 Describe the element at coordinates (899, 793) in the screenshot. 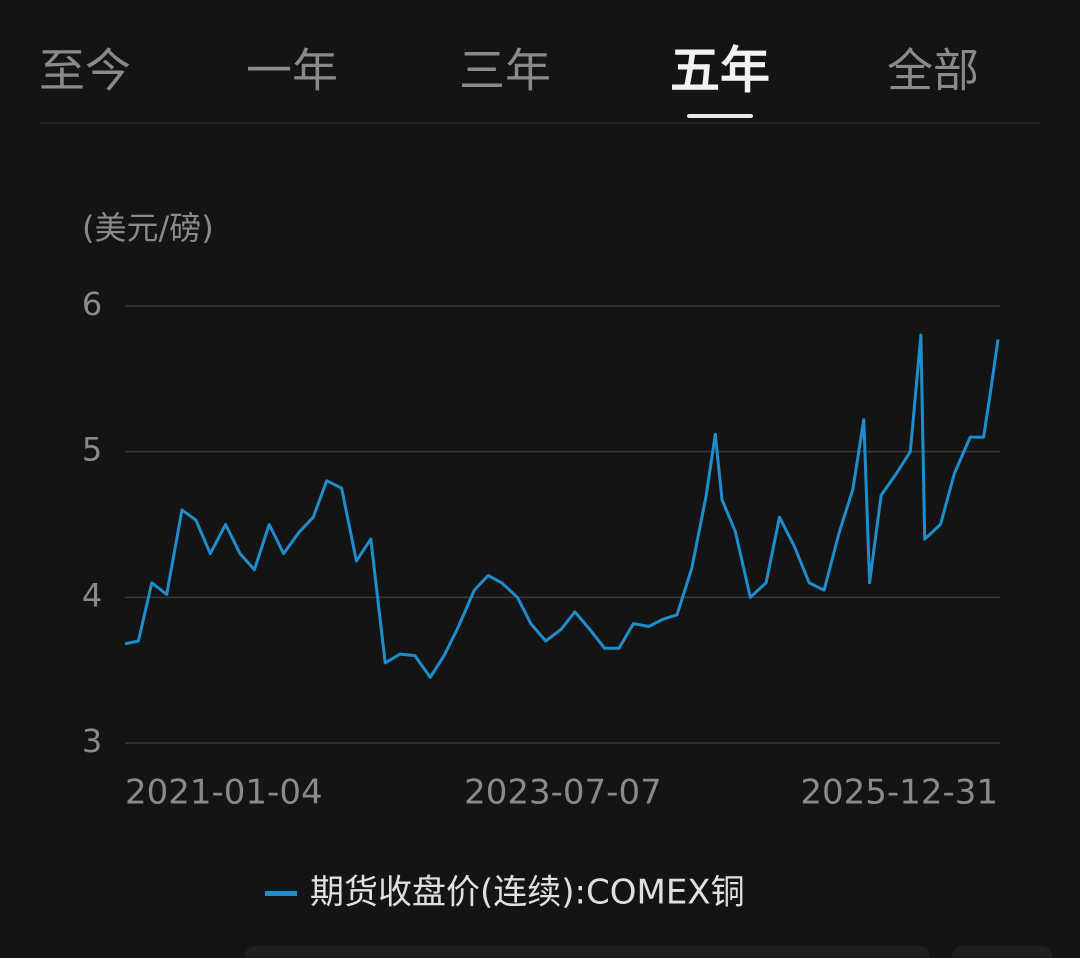

I see `x-tick-label: 2025-12-31` at that location.